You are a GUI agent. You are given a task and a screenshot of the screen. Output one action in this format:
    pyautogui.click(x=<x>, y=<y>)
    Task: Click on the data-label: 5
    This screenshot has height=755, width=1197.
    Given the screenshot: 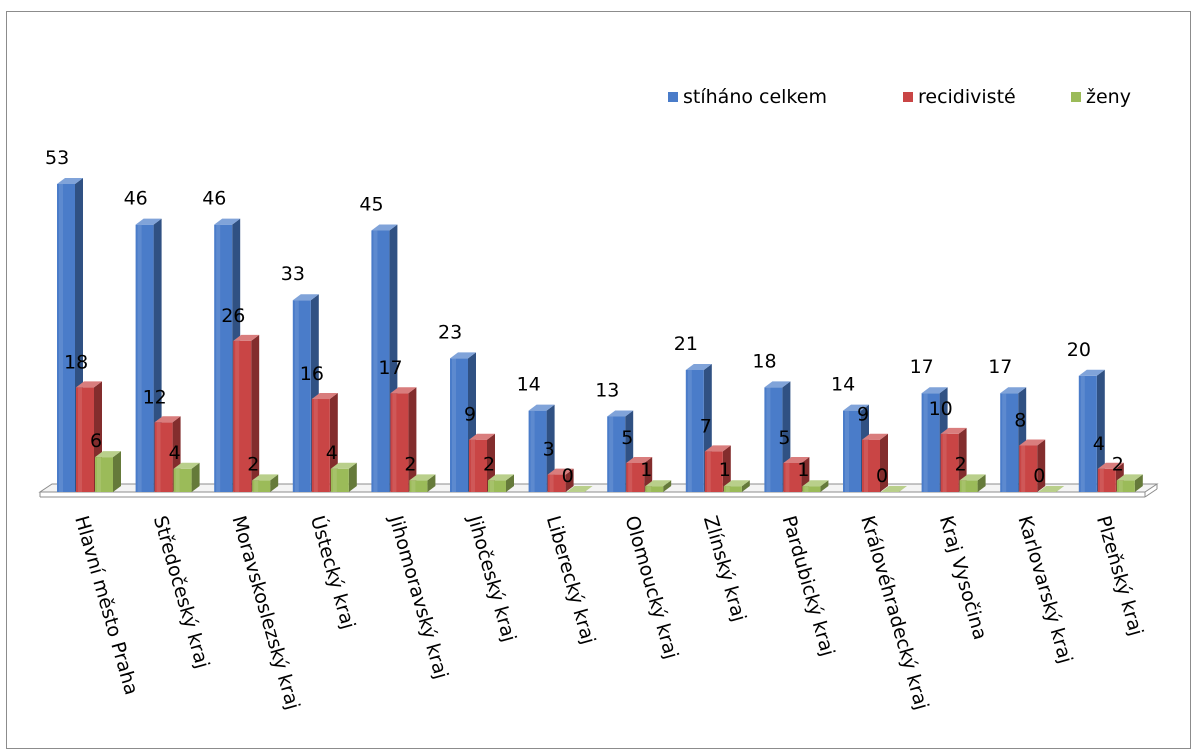 What is the action you would take?
    pyautogui.click(x=627, y=438)
    